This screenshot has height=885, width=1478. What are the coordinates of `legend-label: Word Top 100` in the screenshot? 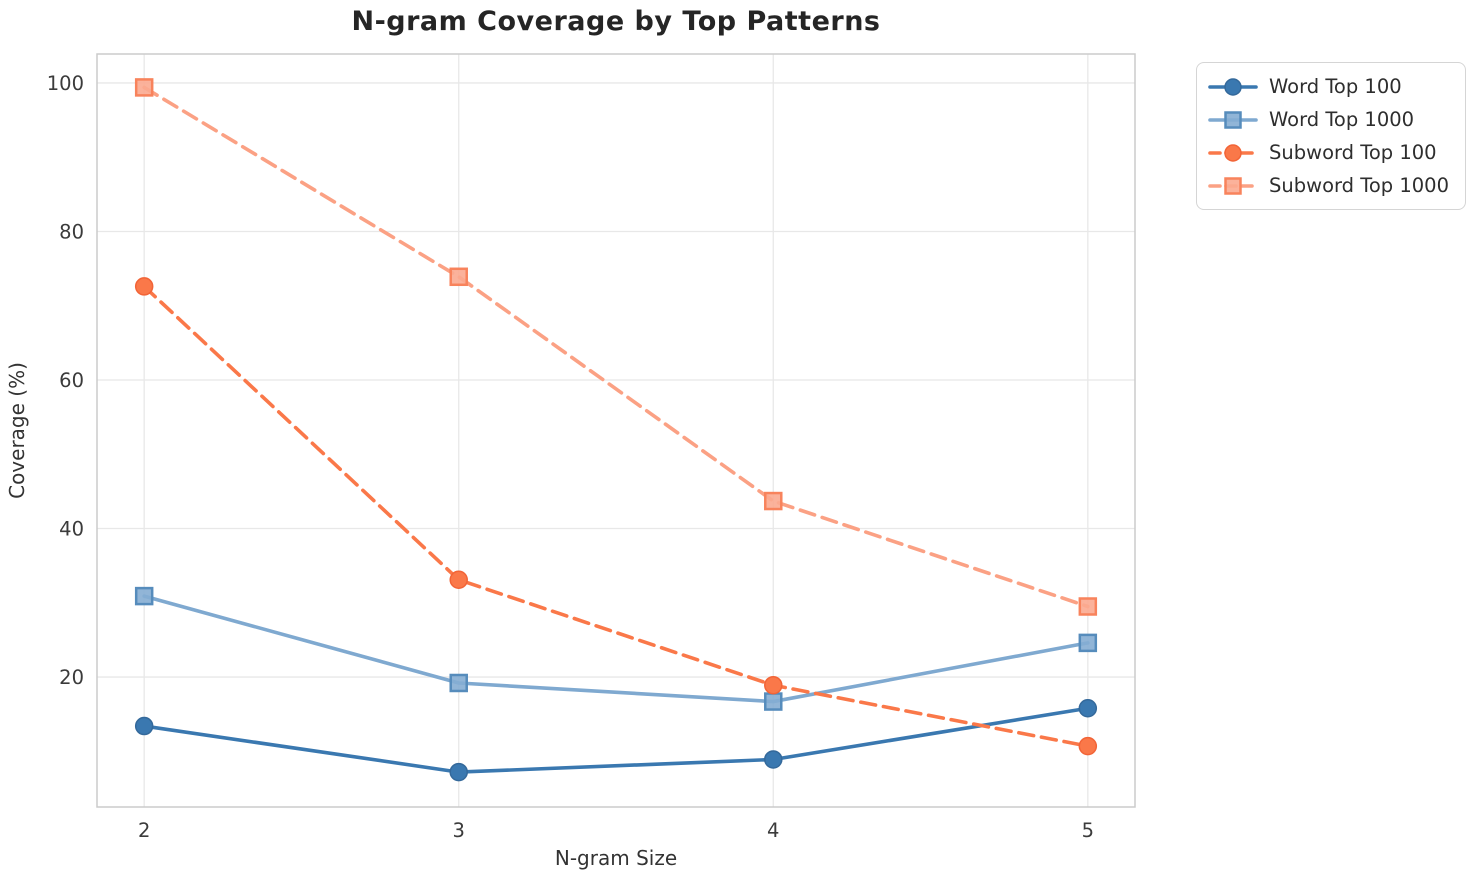 It's located at (1335, 86).